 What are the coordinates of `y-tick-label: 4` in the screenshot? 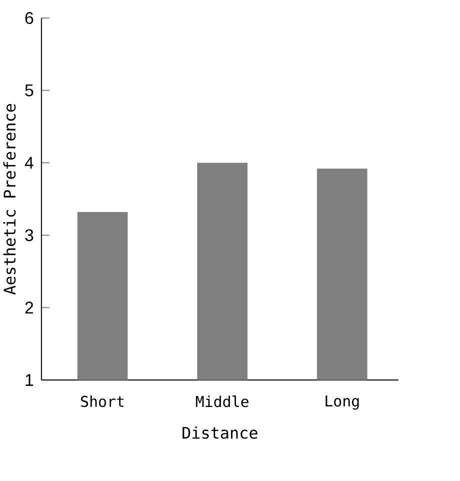 It's located at (29, 162).